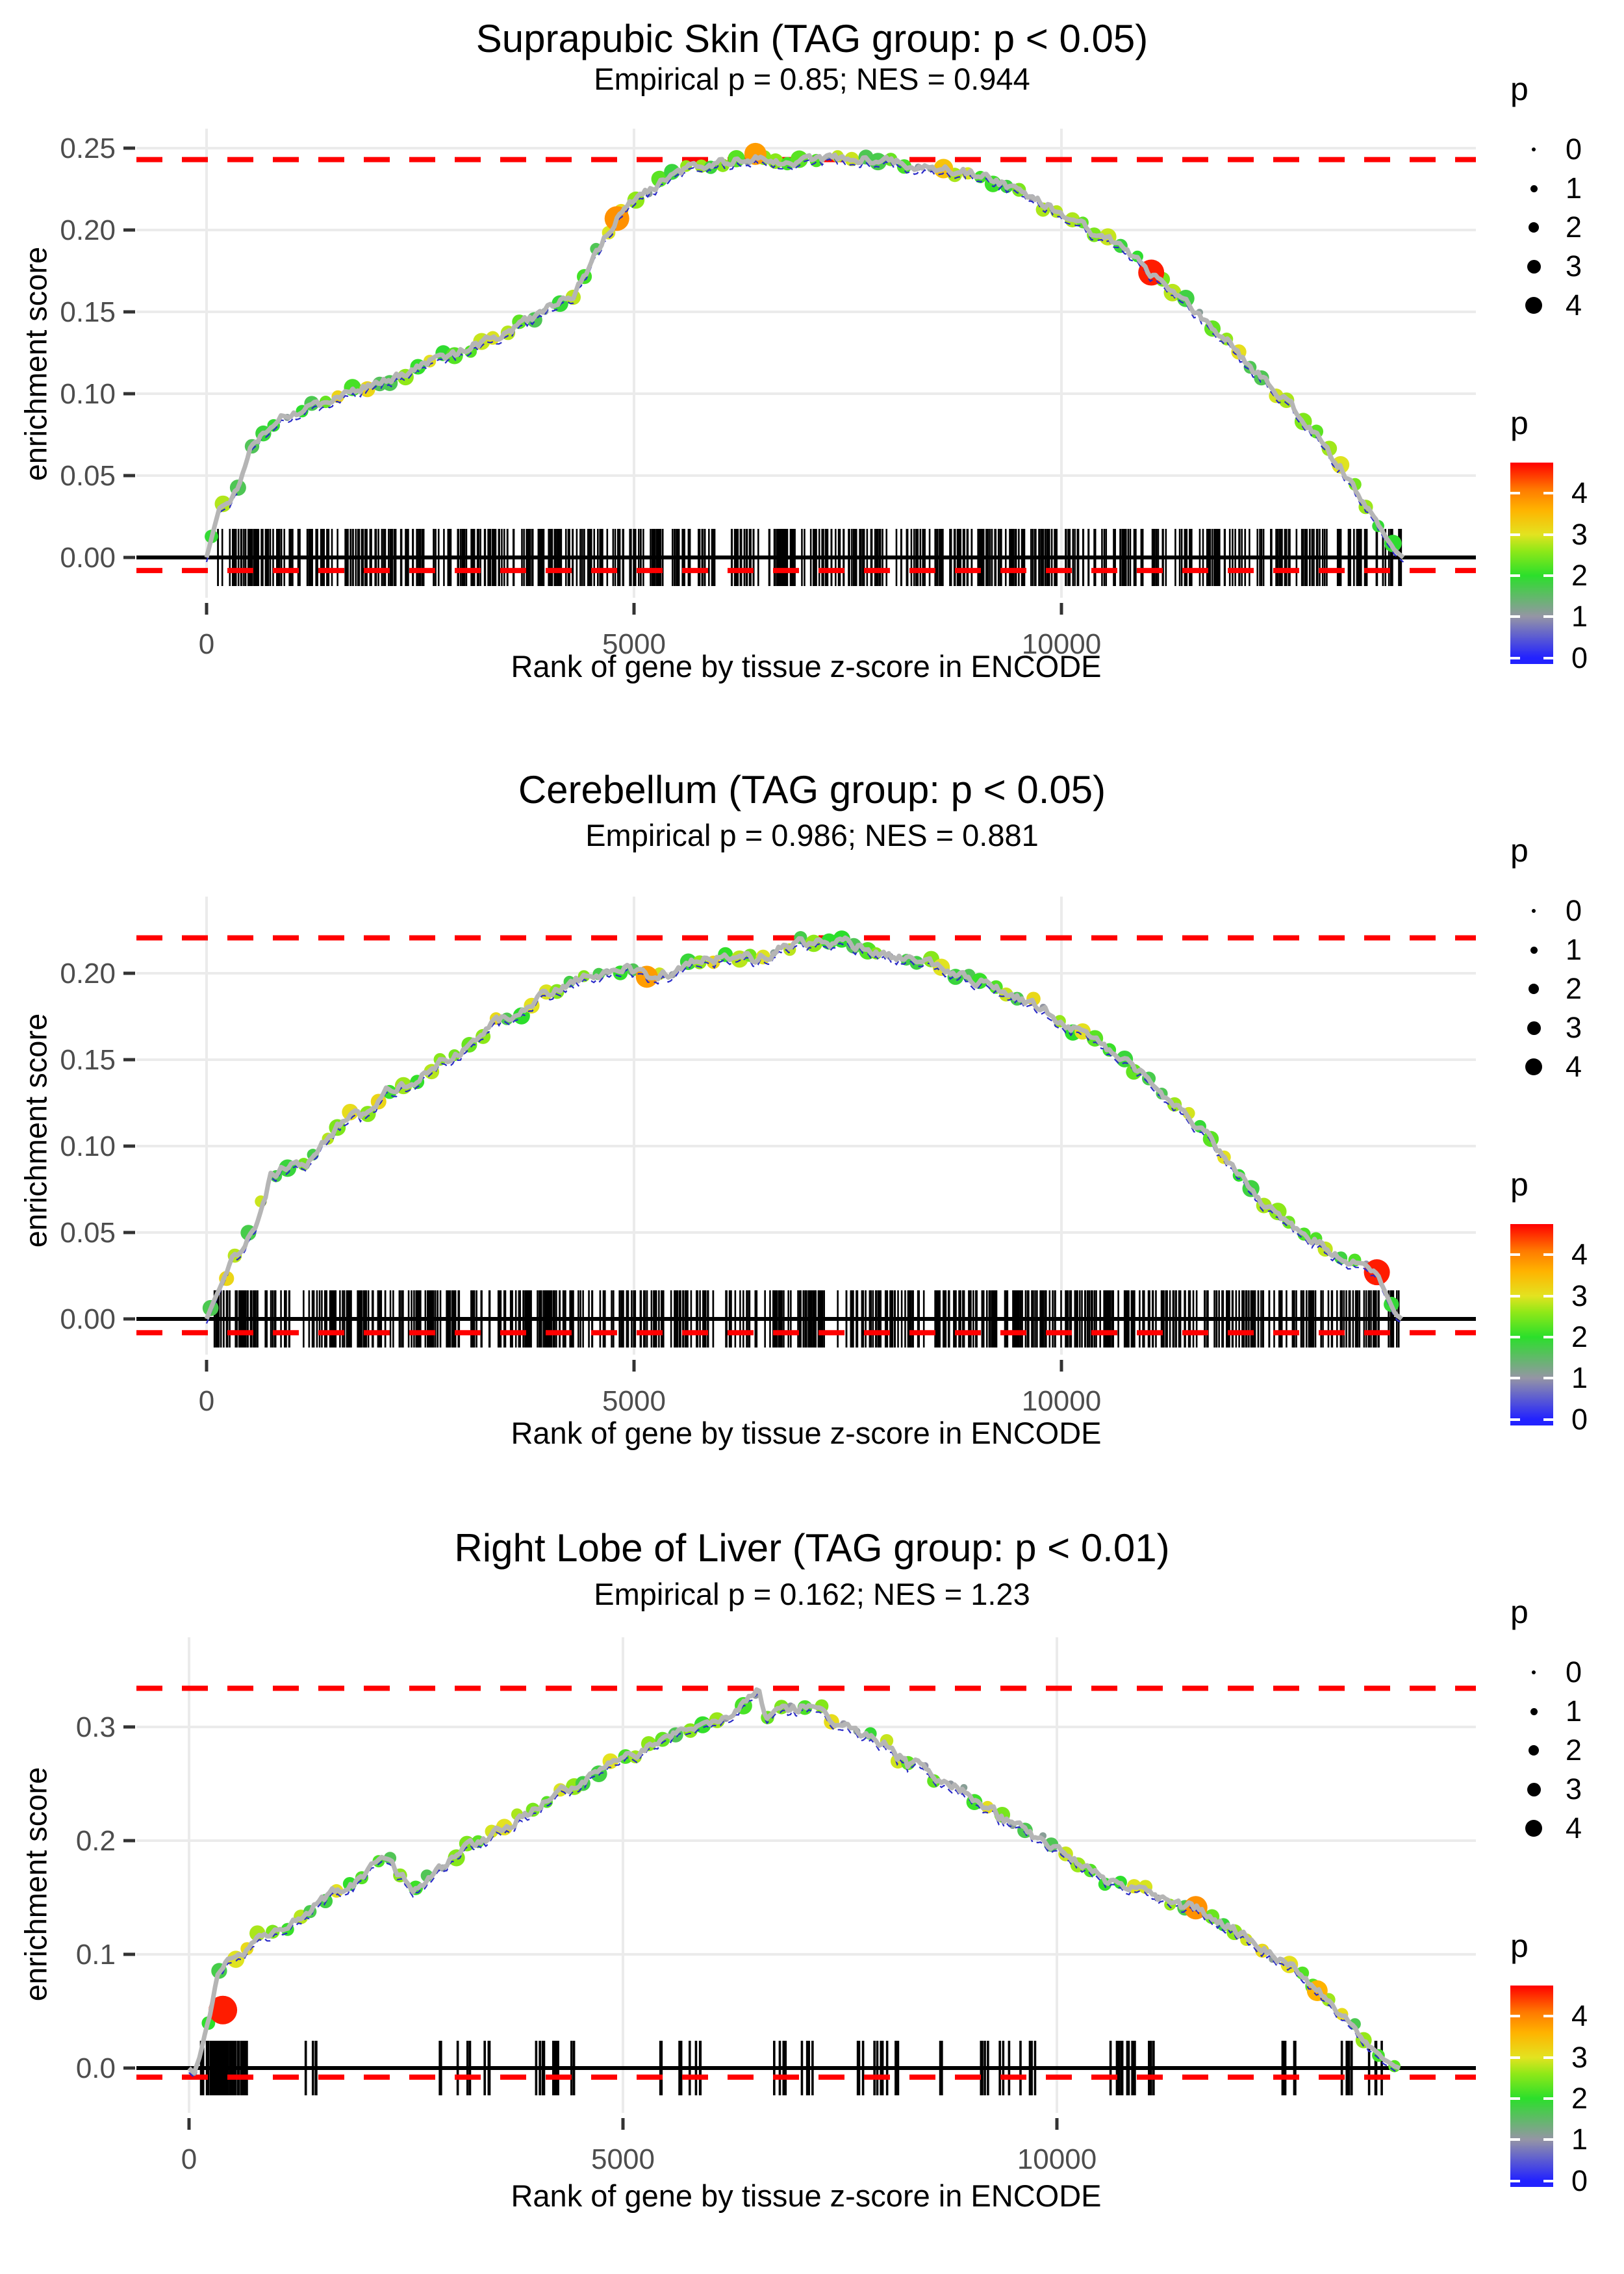 The image size is (1624, 2274). I want to click on panel-subtitle: Empirical p = 0.85; NES = 0.944, so click(812, 79).